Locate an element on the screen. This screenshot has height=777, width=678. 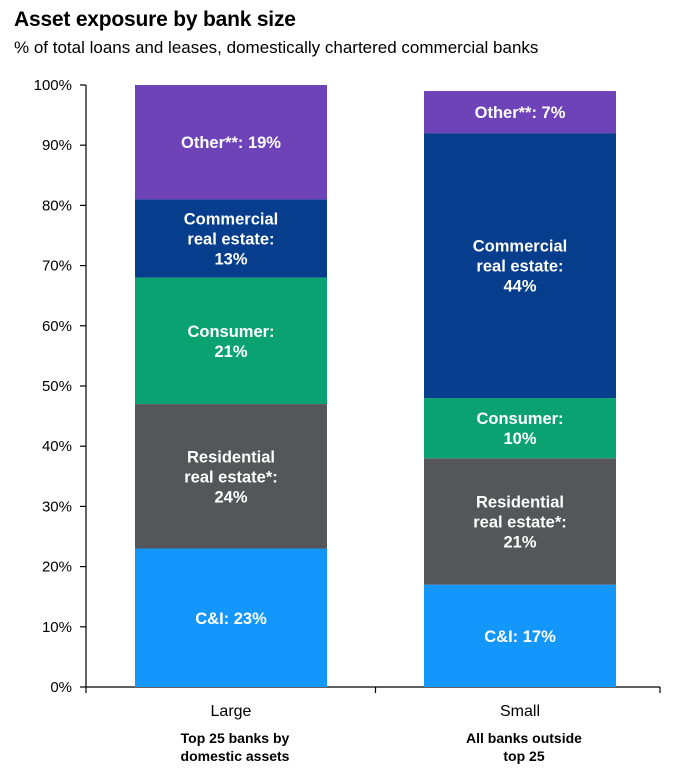
segment-data-label: Other**: 7% is located at coordinates (520, 113).